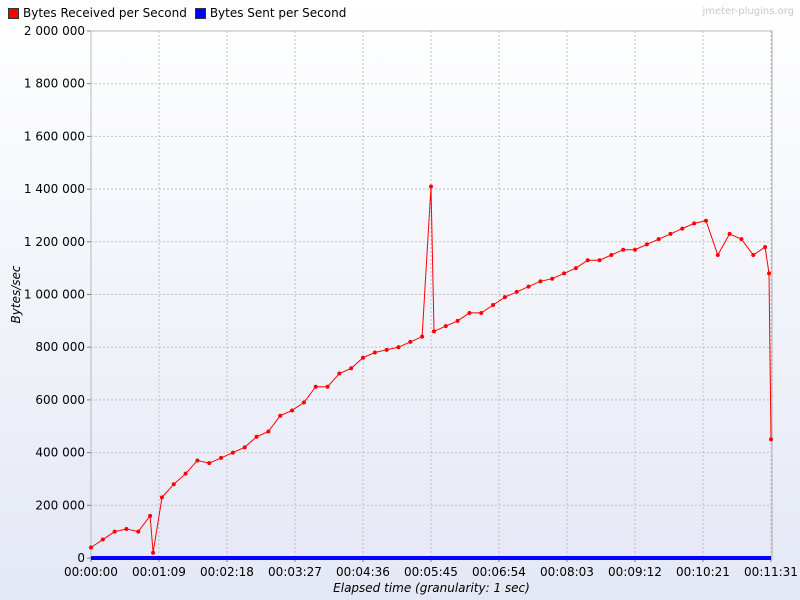 The height and width of the screenshot is (600, 800). I want to click on x-axis-label: Elapsed time (granularity: 1 sec), so click(431, 588).